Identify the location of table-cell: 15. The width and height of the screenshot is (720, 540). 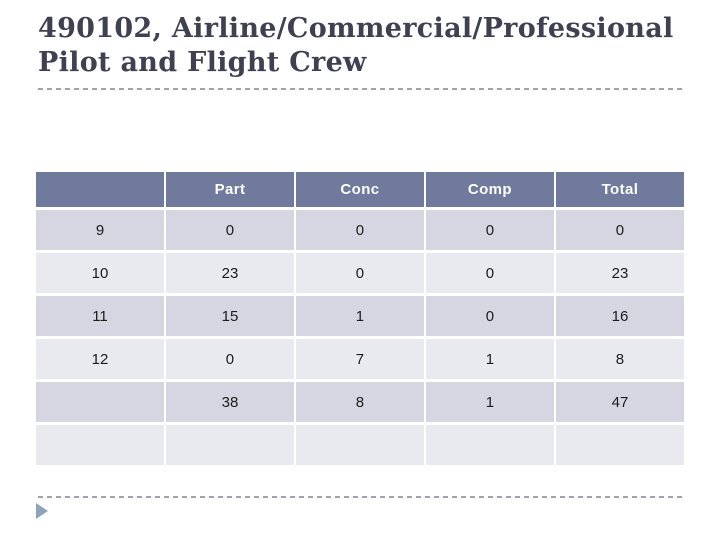
(230, 317).